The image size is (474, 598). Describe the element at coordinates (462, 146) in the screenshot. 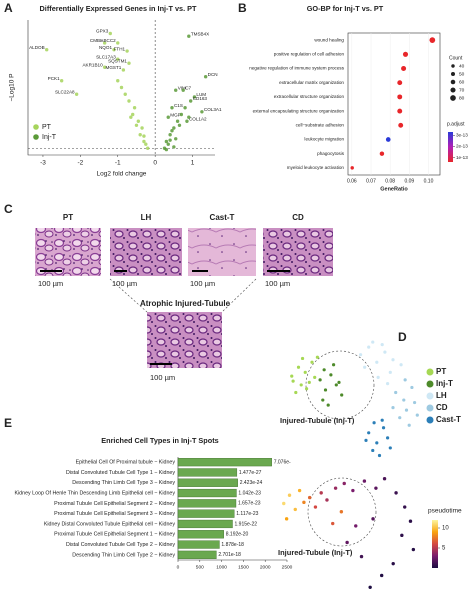

I see `colorbar-label: 2e-13` at that location.